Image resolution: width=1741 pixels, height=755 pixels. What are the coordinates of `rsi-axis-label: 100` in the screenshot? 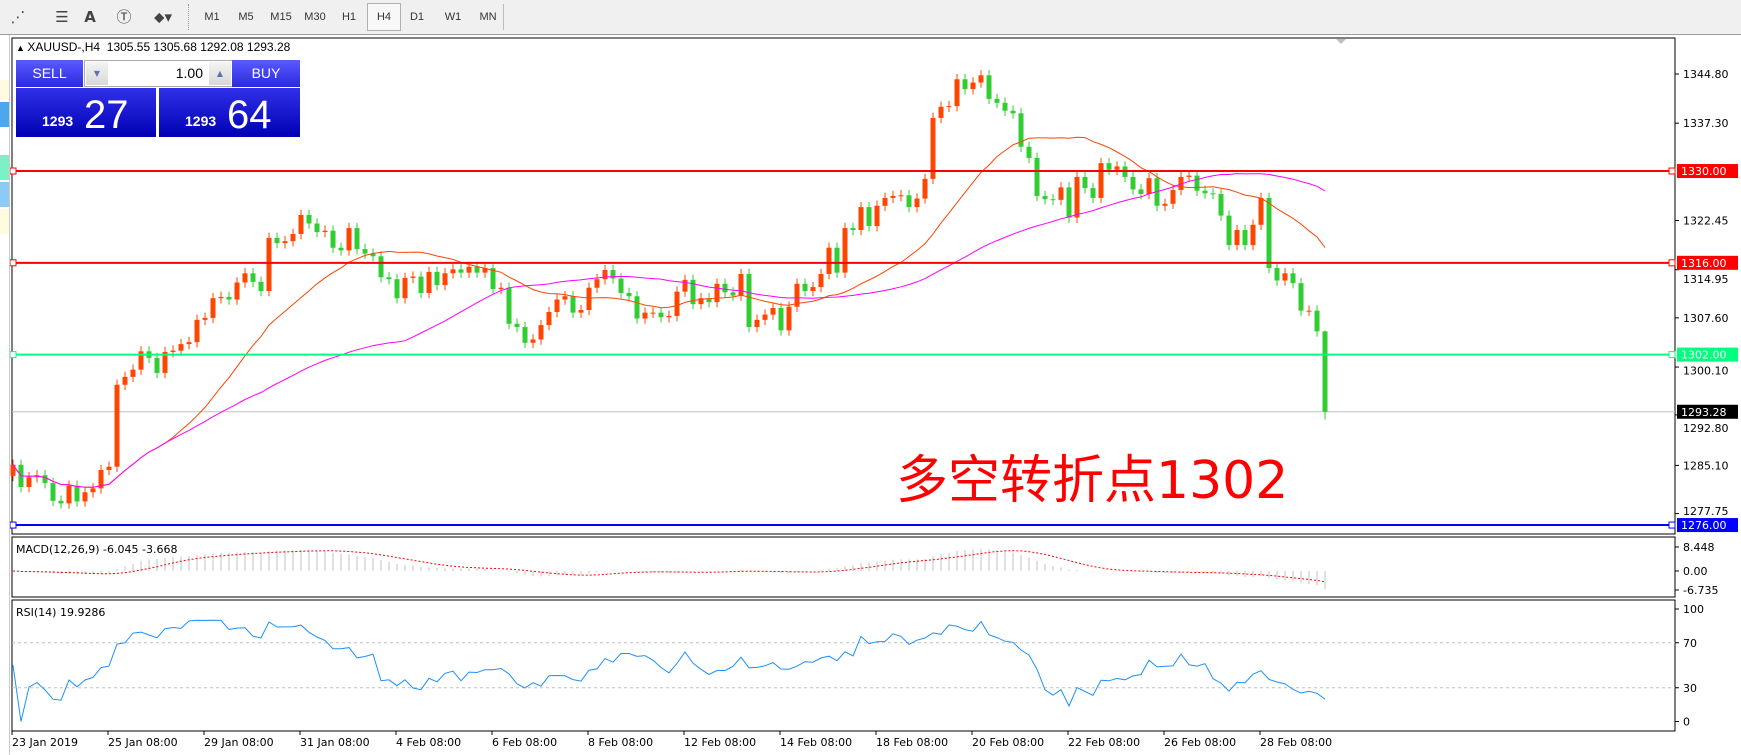 It's located at (1693, 609).